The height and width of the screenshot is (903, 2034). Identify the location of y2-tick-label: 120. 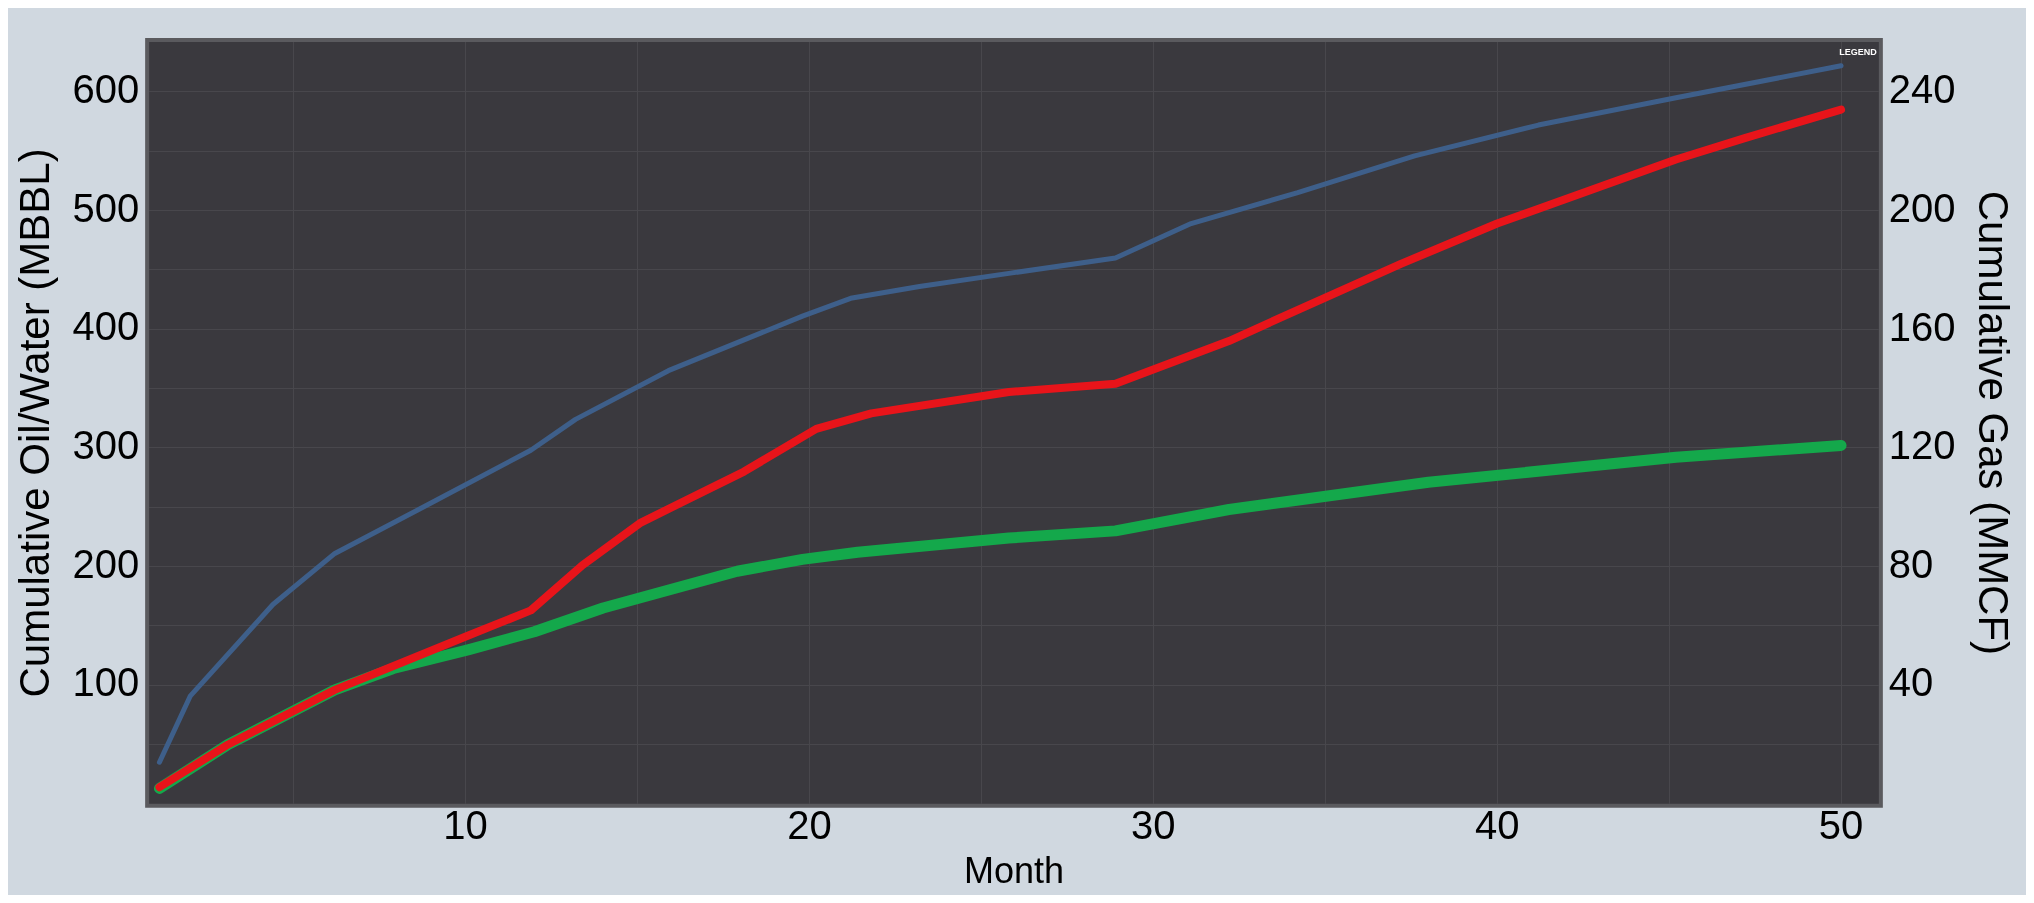
(1922, 445).